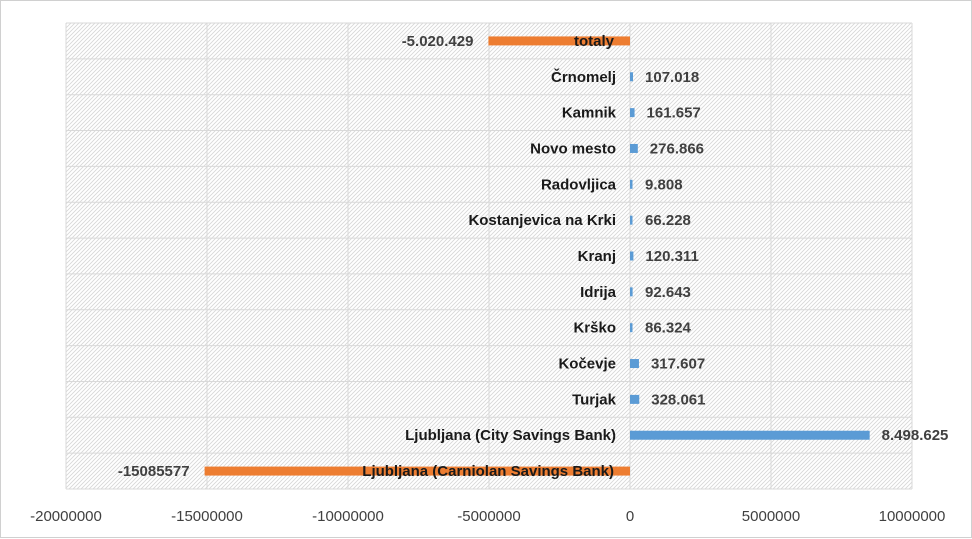 The image size is (972, 539). Describe the element at coordinates (672, 77) in the screenshot. I see `value-label-crnomelj: 107.018` at that location.